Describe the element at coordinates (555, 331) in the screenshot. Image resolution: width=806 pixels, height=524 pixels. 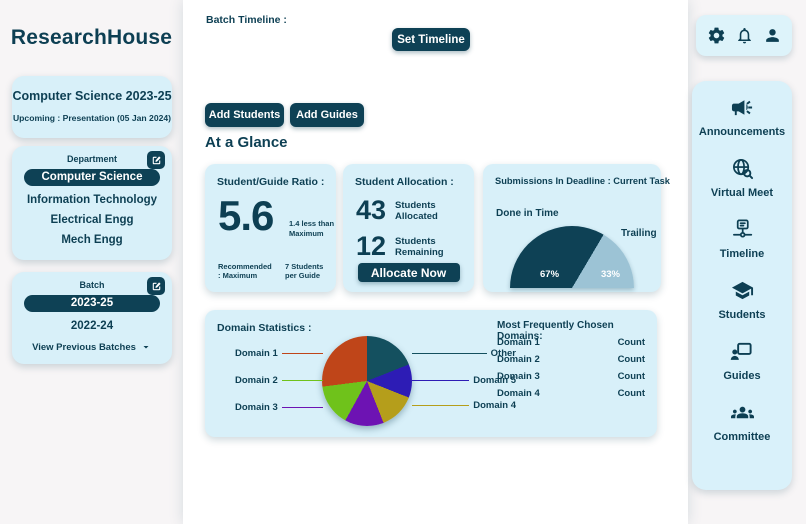
I see `frequent-domains-title: Most Frequently Chosen Domains:` at that location.